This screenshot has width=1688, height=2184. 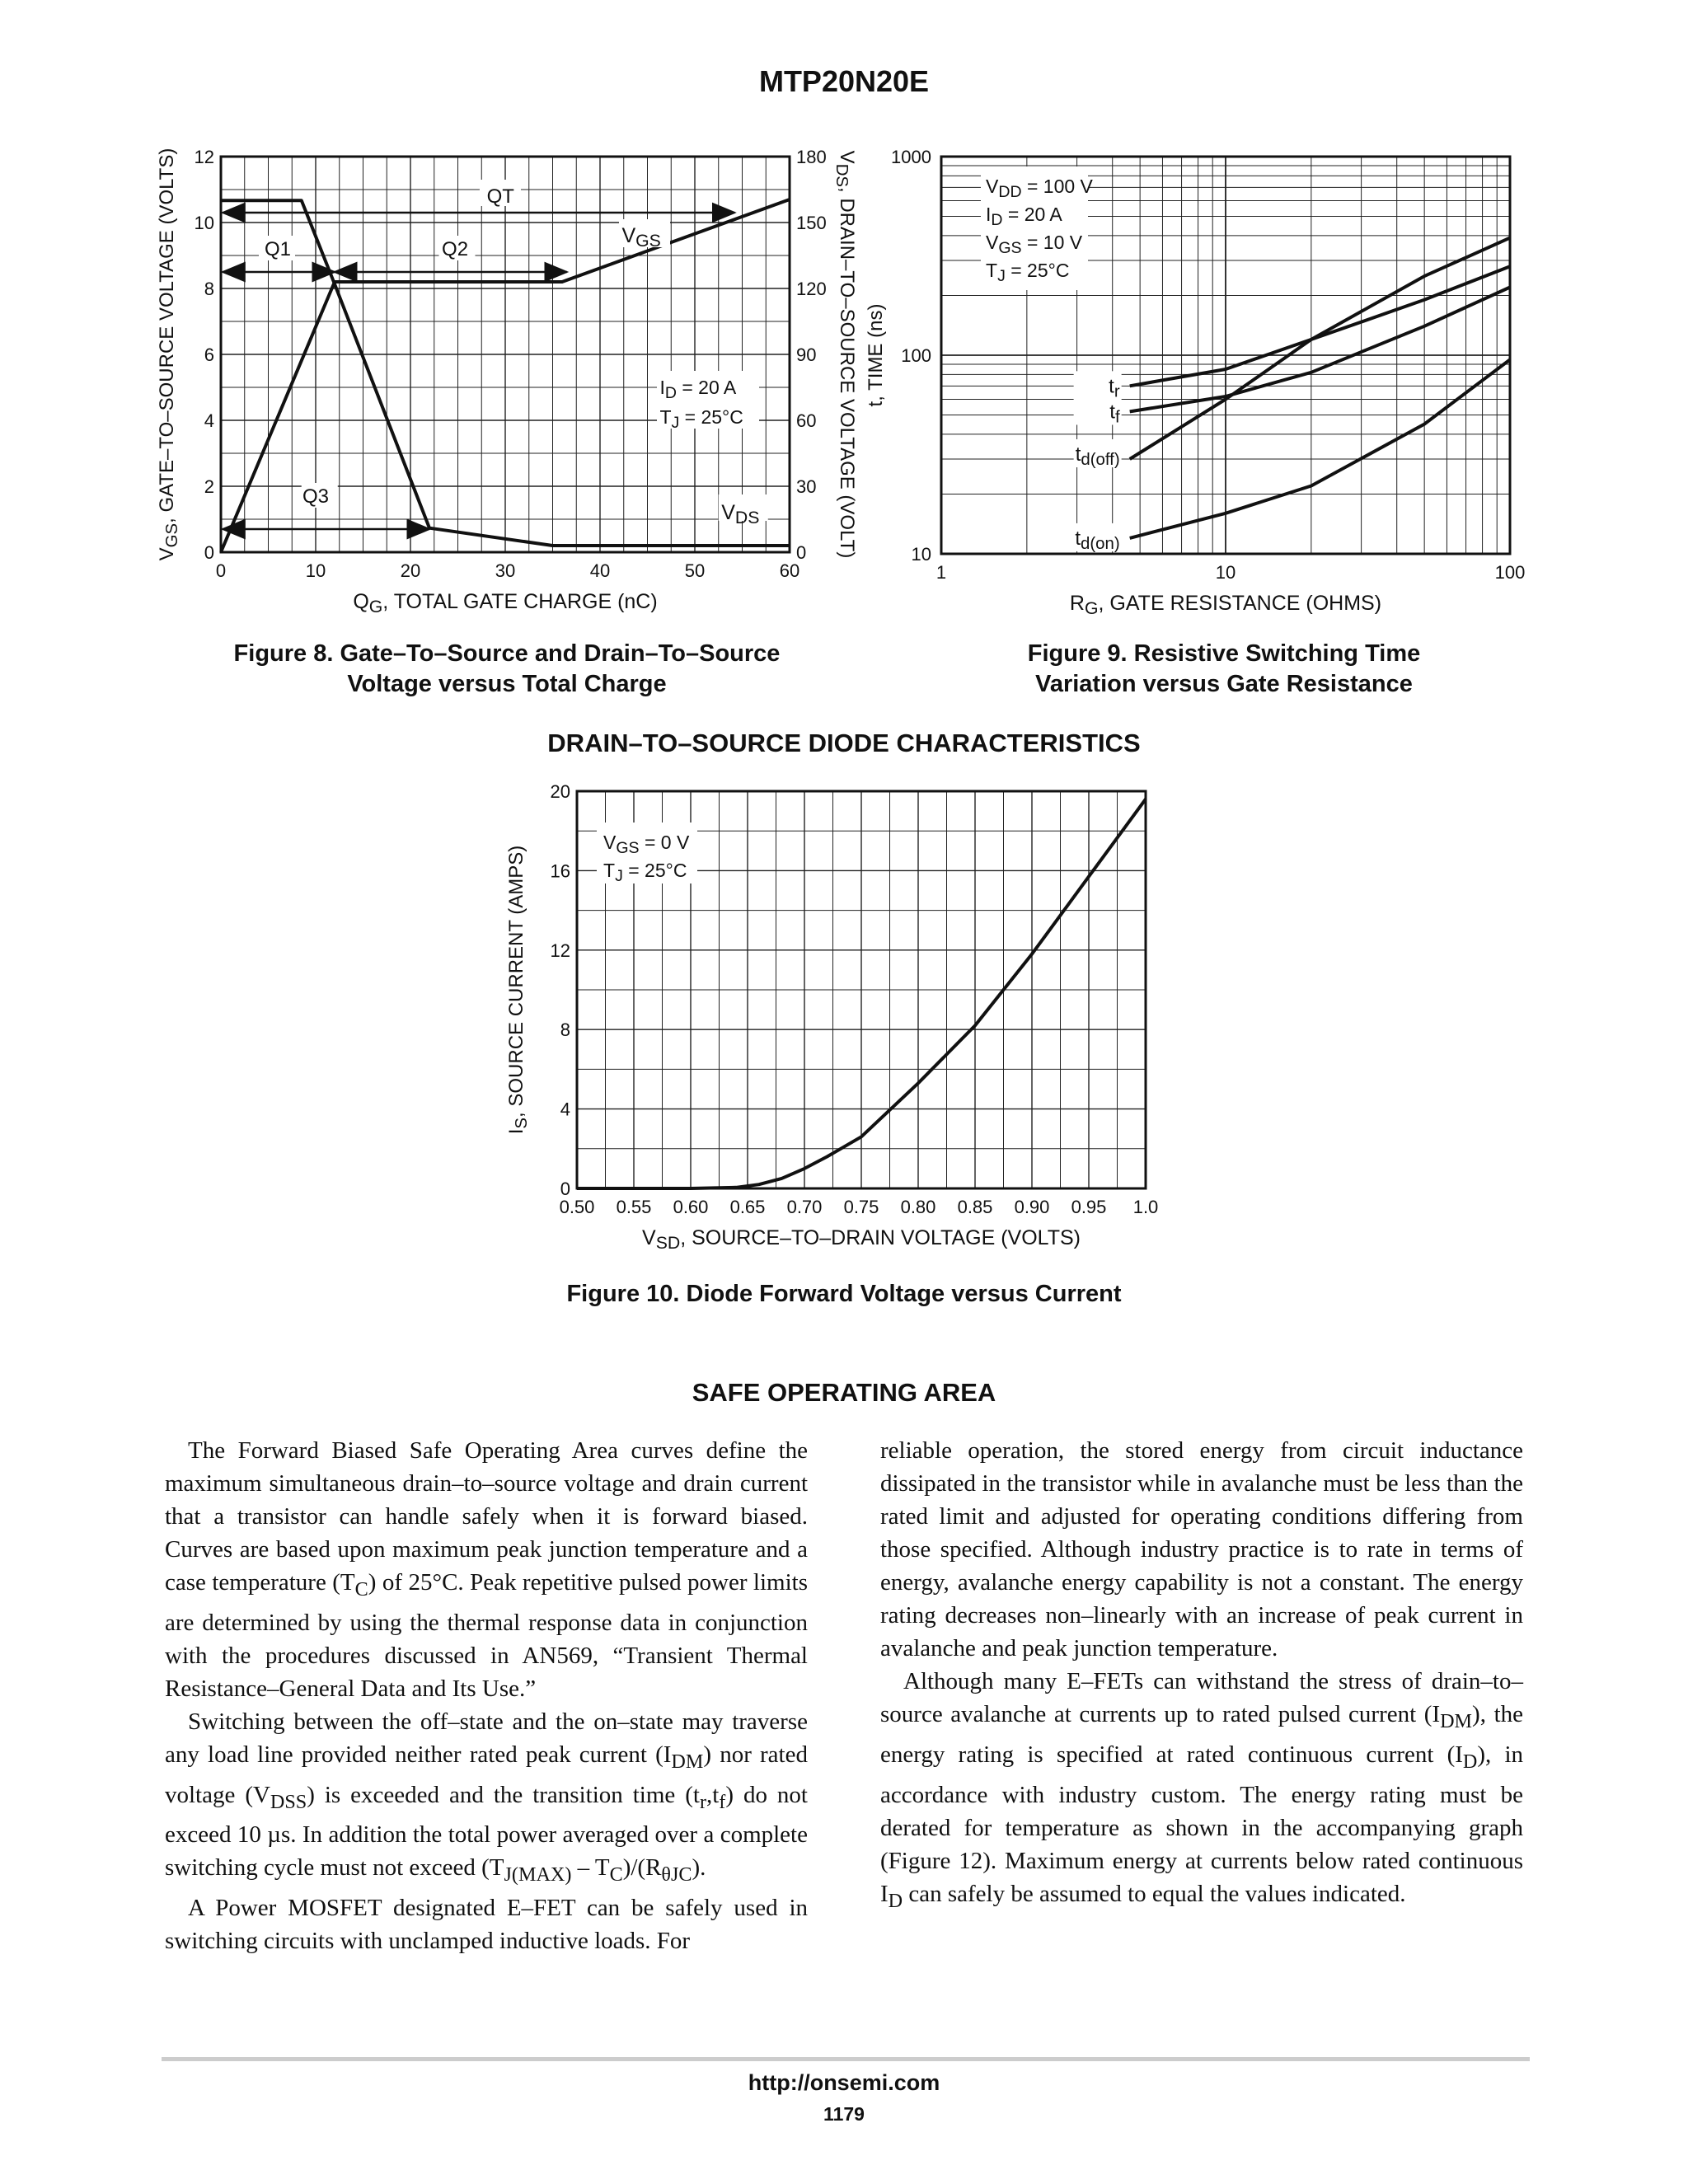 I want to click on x-tick-label: 0.85, so click(x=976, y=1207).